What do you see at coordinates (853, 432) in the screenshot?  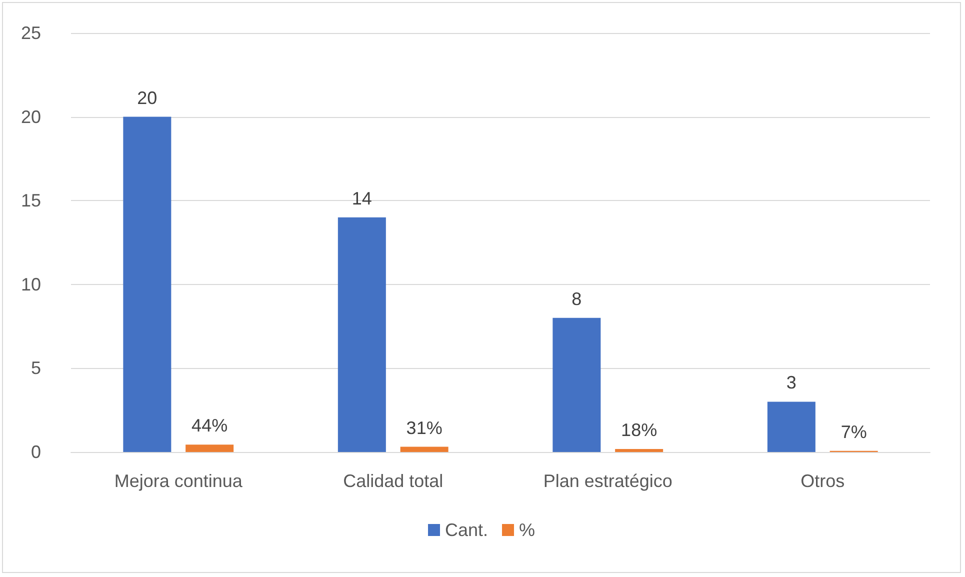 I see `data-label: 7%` at bounding box center [853, 432].